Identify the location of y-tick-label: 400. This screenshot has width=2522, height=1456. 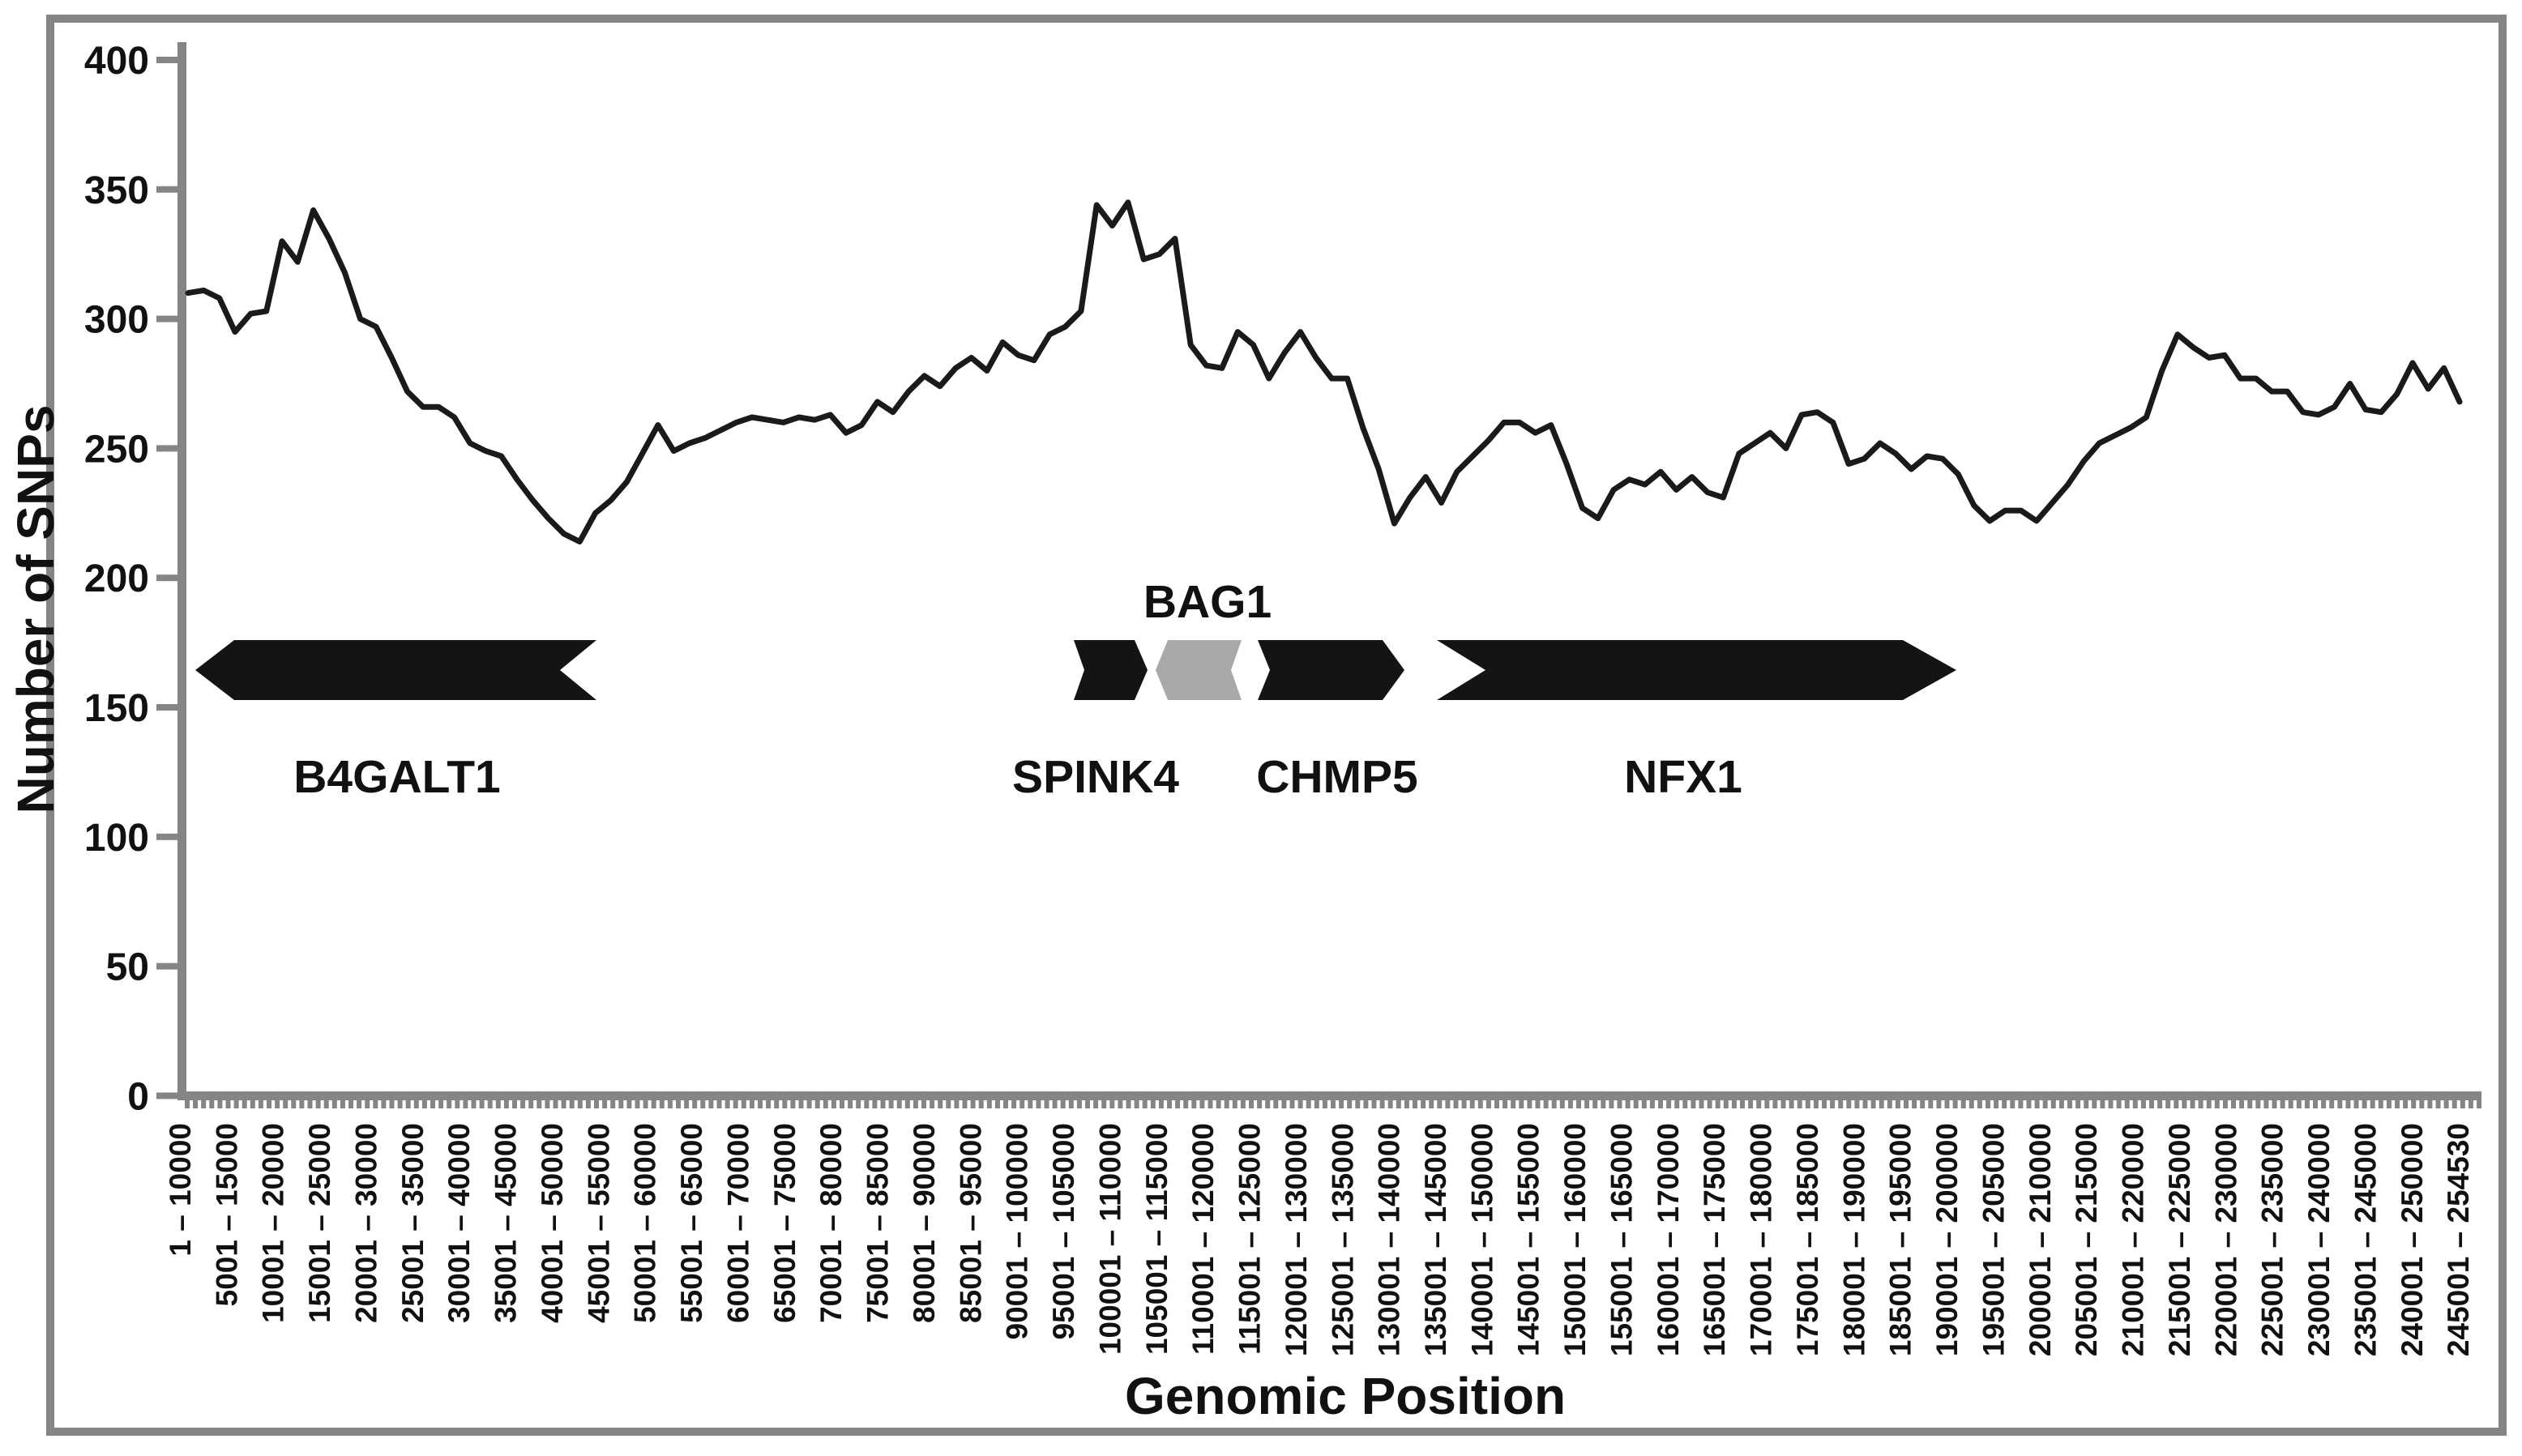
(116, 61).